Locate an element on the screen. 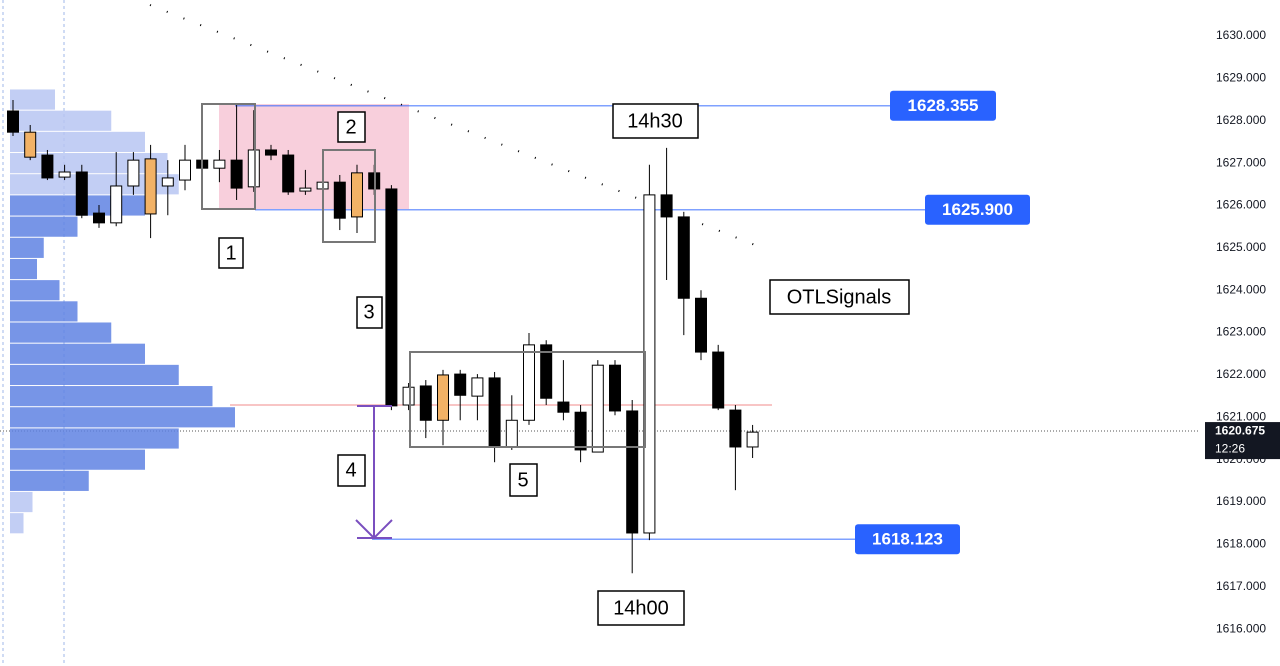  annotation: 1 is located at coordinates (230, 253).